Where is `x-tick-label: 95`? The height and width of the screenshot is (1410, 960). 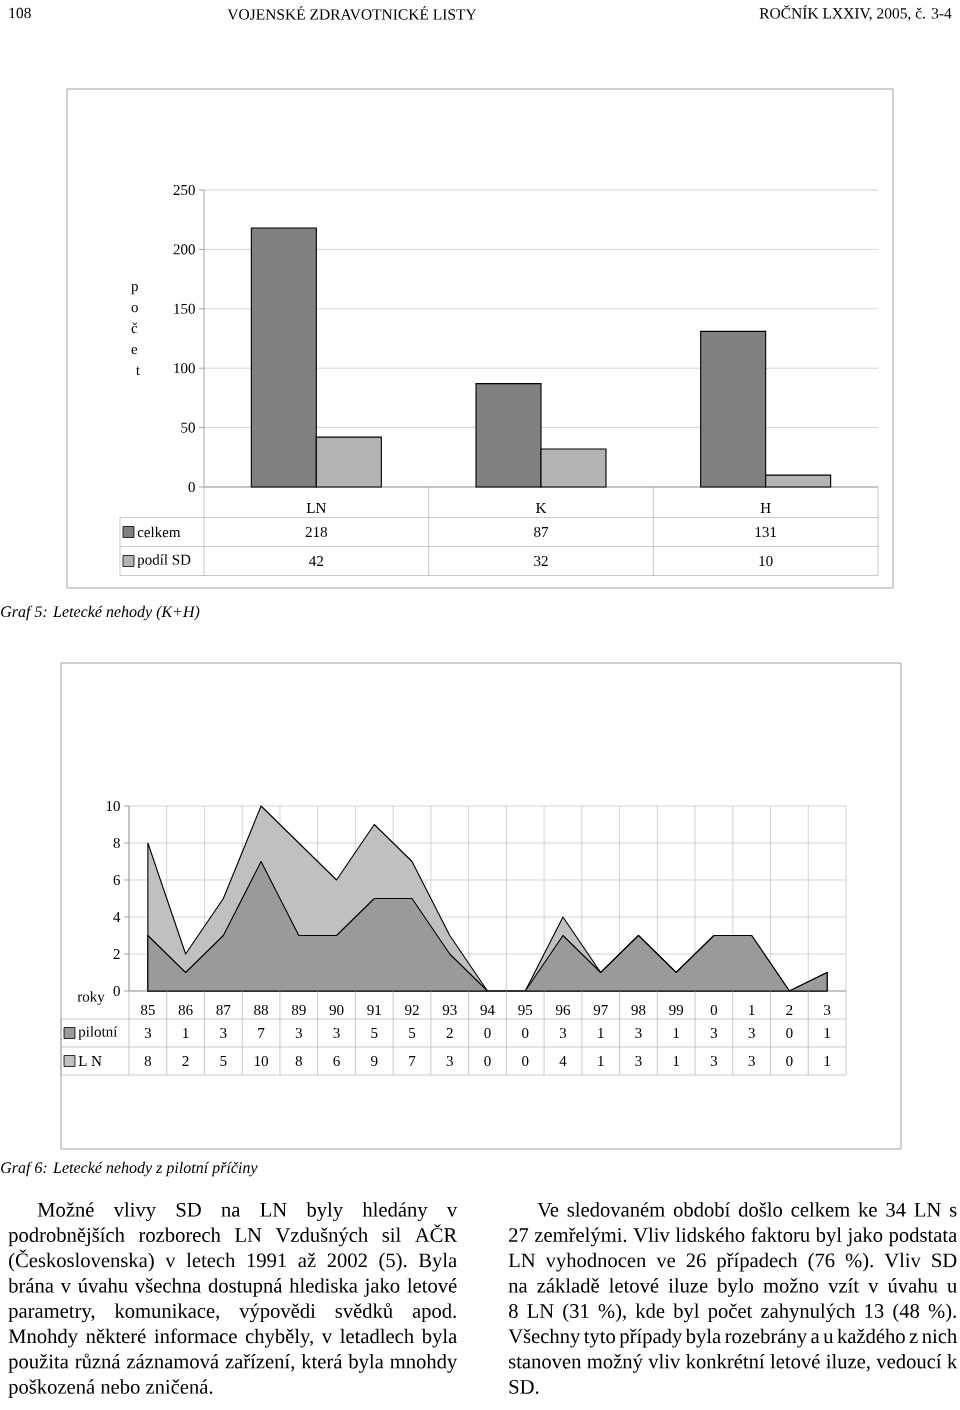 x-tick-label: 95 is located at coordinates (525, 1010).